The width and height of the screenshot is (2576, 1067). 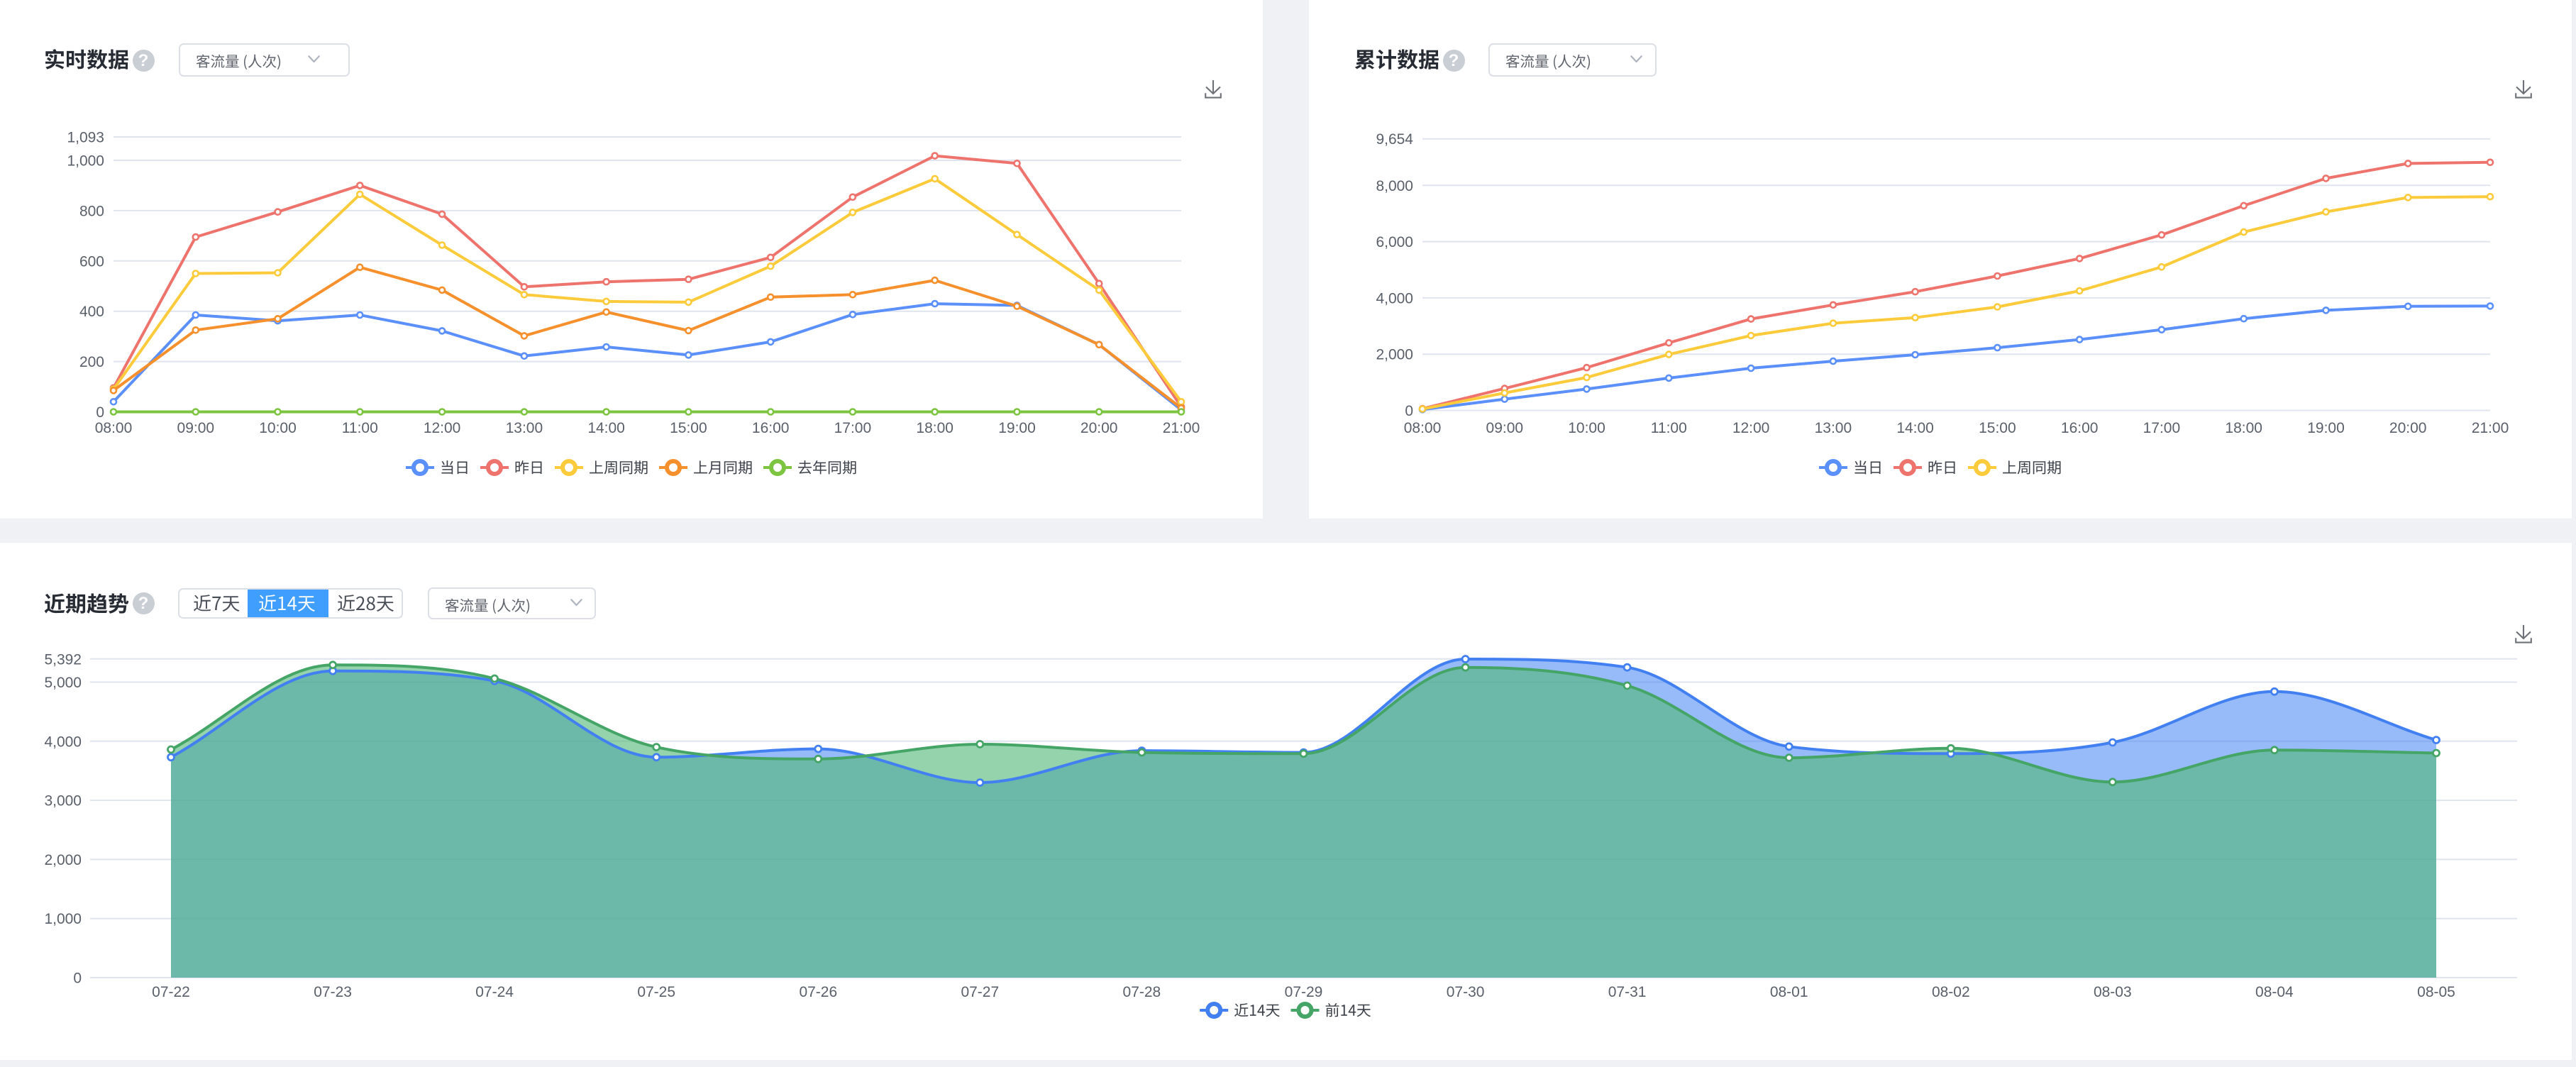 What do you see at coordinates (1394, 139) in the screenshot?
I see `svg-text: 9,654` at bounding box center [1394, 139].